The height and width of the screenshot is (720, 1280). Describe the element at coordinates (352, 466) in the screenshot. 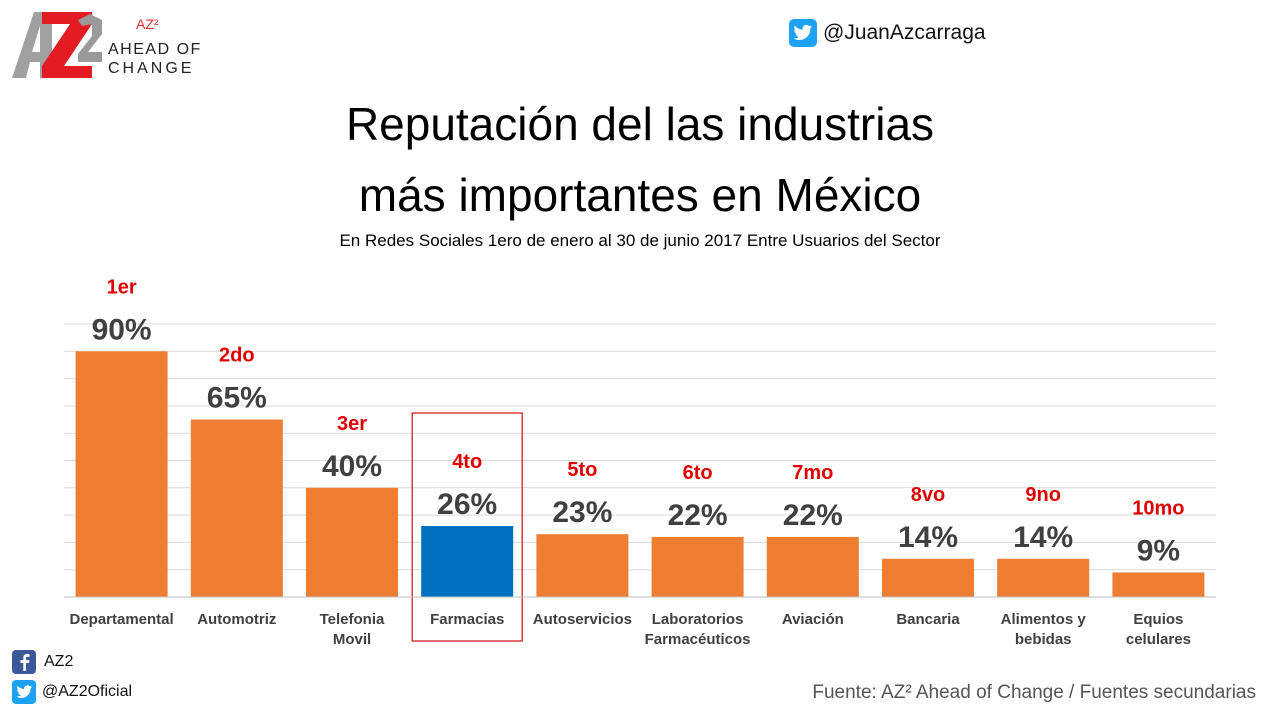

I see `value-label: 40%` at that location.